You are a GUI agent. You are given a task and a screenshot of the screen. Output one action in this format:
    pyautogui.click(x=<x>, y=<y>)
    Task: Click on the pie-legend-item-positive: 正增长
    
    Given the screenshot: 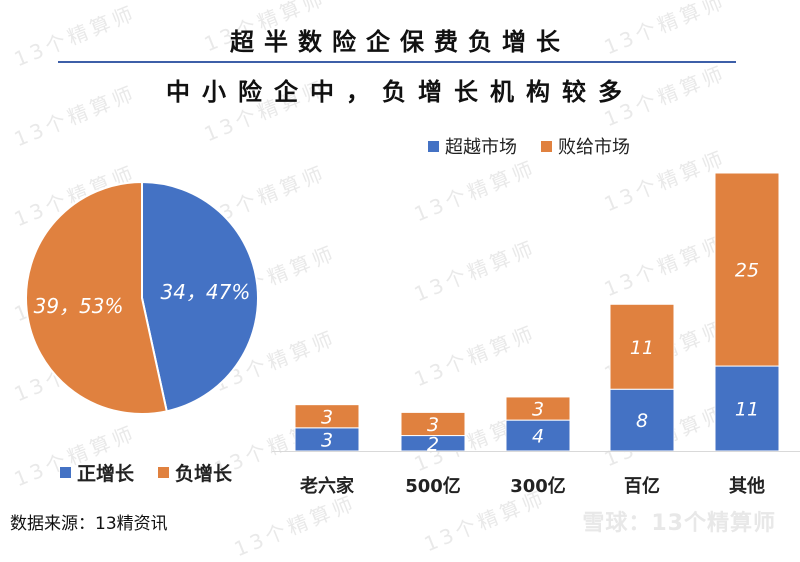 What is the action you would take?
    pyautogui.click(x=97, y=472)
    